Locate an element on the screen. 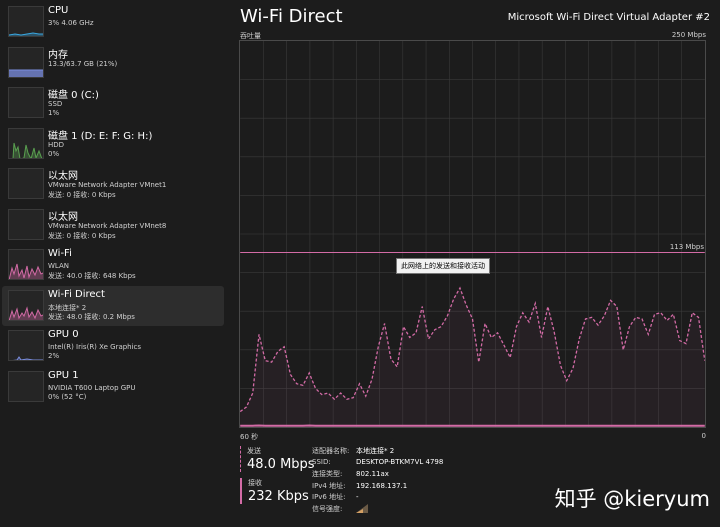  sidebar-item-usage: 0% (52 °C) is located at coordinates (67, 396).